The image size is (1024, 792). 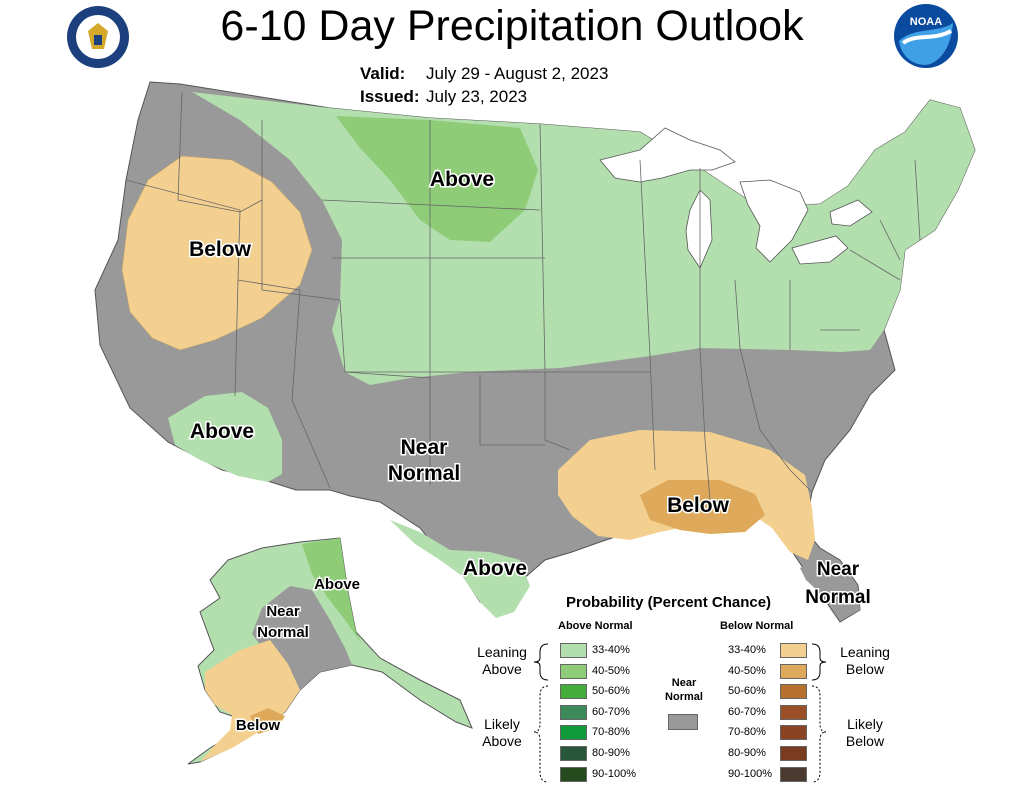 What do you see at coordinates (837, 597) in the screenshot?
I see `region-label-near-florida-2: Normal` at bounding box center [837, 597].